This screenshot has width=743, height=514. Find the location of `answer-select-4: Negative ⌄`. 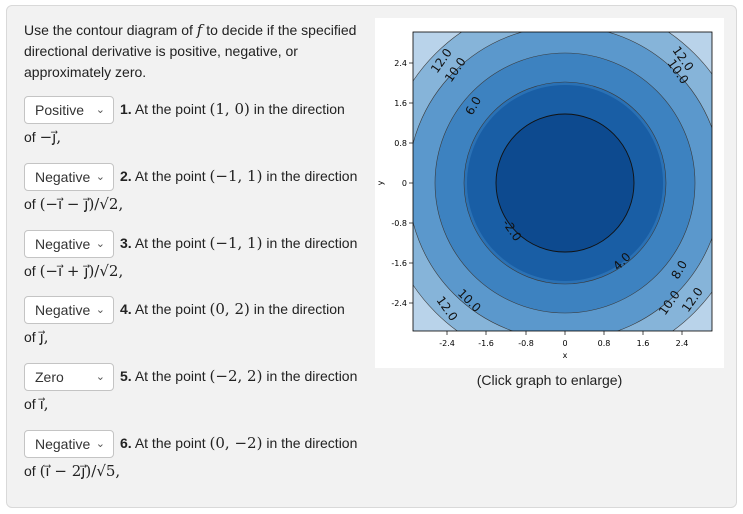

answer-select-4: Negative ⌄ is located at coordinates (69, 310).